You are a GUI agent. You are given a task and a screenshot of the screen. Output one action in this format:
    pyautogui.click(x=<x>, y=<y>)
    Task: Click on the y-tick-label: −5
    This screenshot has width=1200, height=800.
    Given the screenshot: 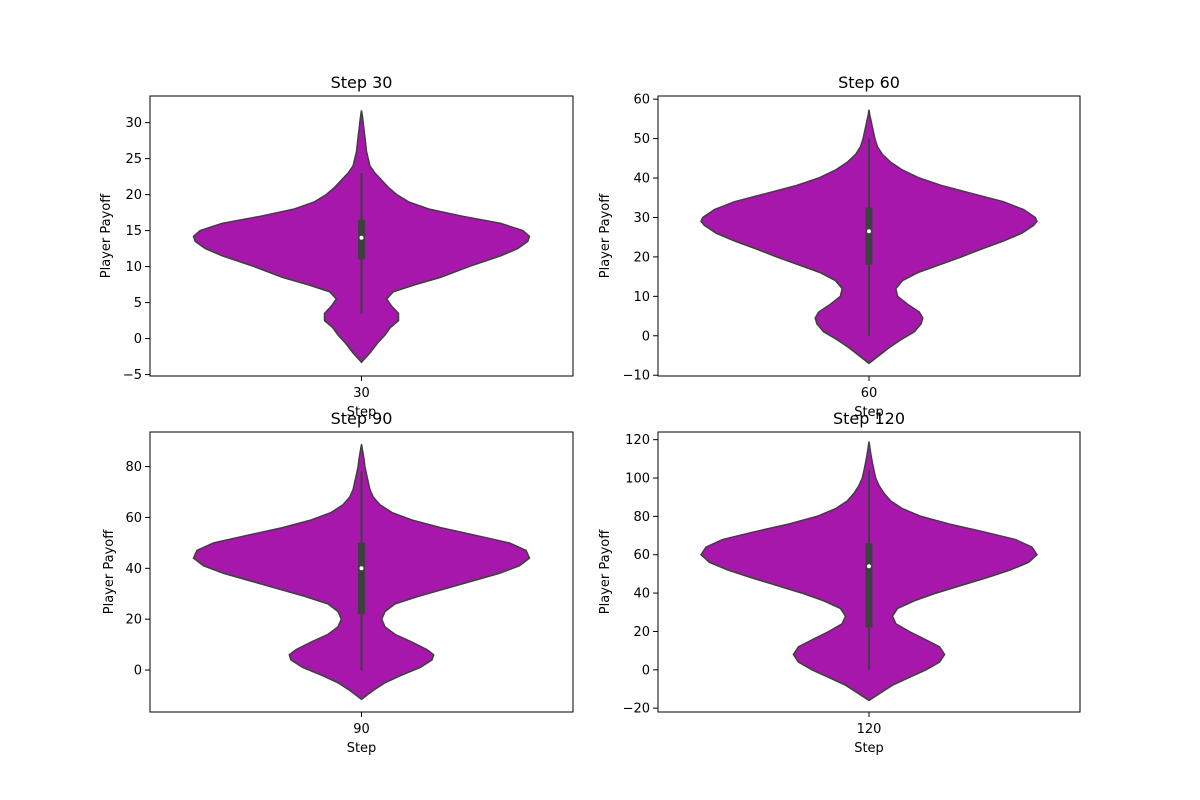 What is the action you would take?
    pyautogui.click(x=132, y=375)
    